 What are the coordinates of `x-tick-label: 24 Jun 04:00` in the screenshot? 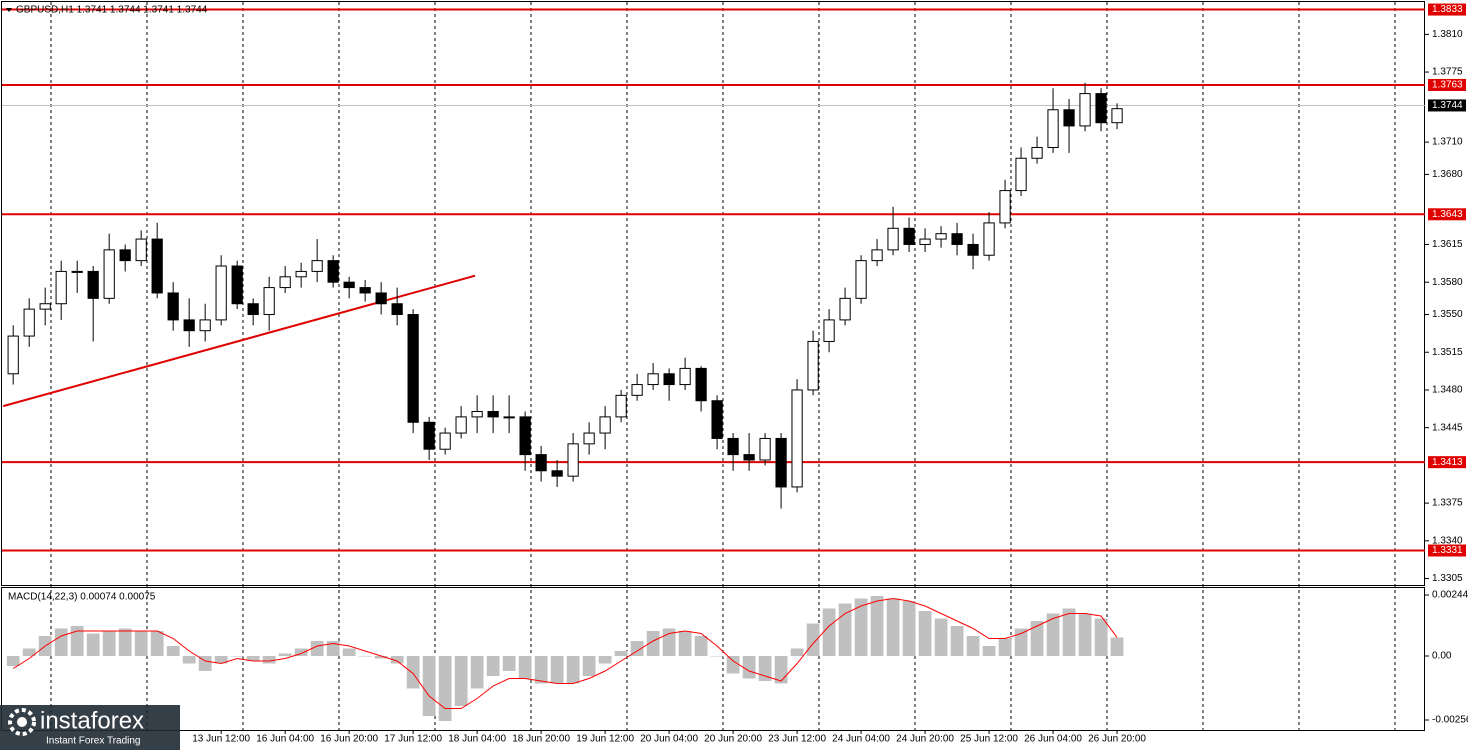 It's located at (861, 739).